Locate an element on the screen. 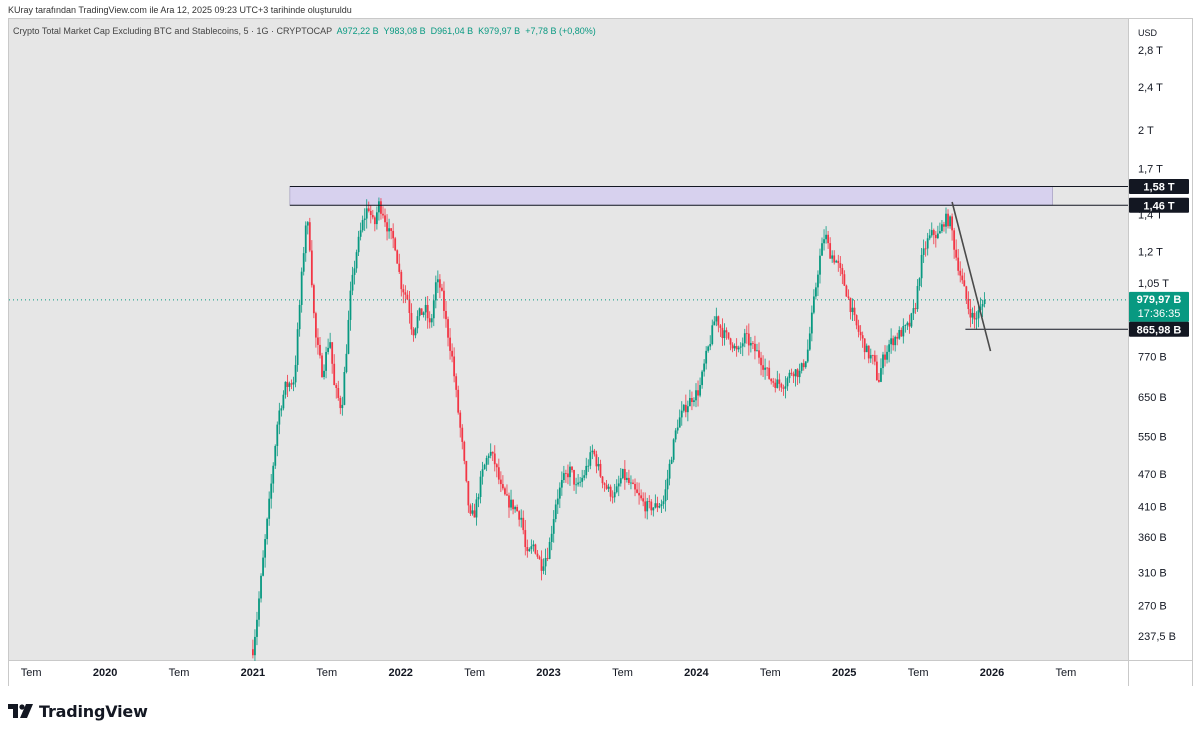 This screenshot has height=733, width=1200. price-labels: 1,58 T 1,46 T 979,97 B 17:36:35 865,98 B is located at coordinates (1159, 258).